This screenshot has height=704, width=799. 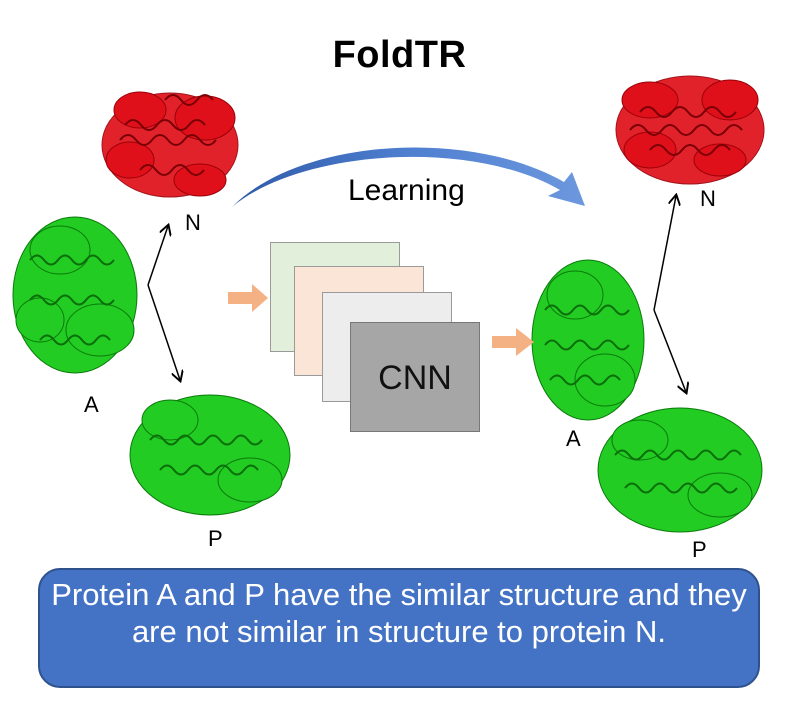 I want to click on left-n-label: N, so click(x=193, y=222).